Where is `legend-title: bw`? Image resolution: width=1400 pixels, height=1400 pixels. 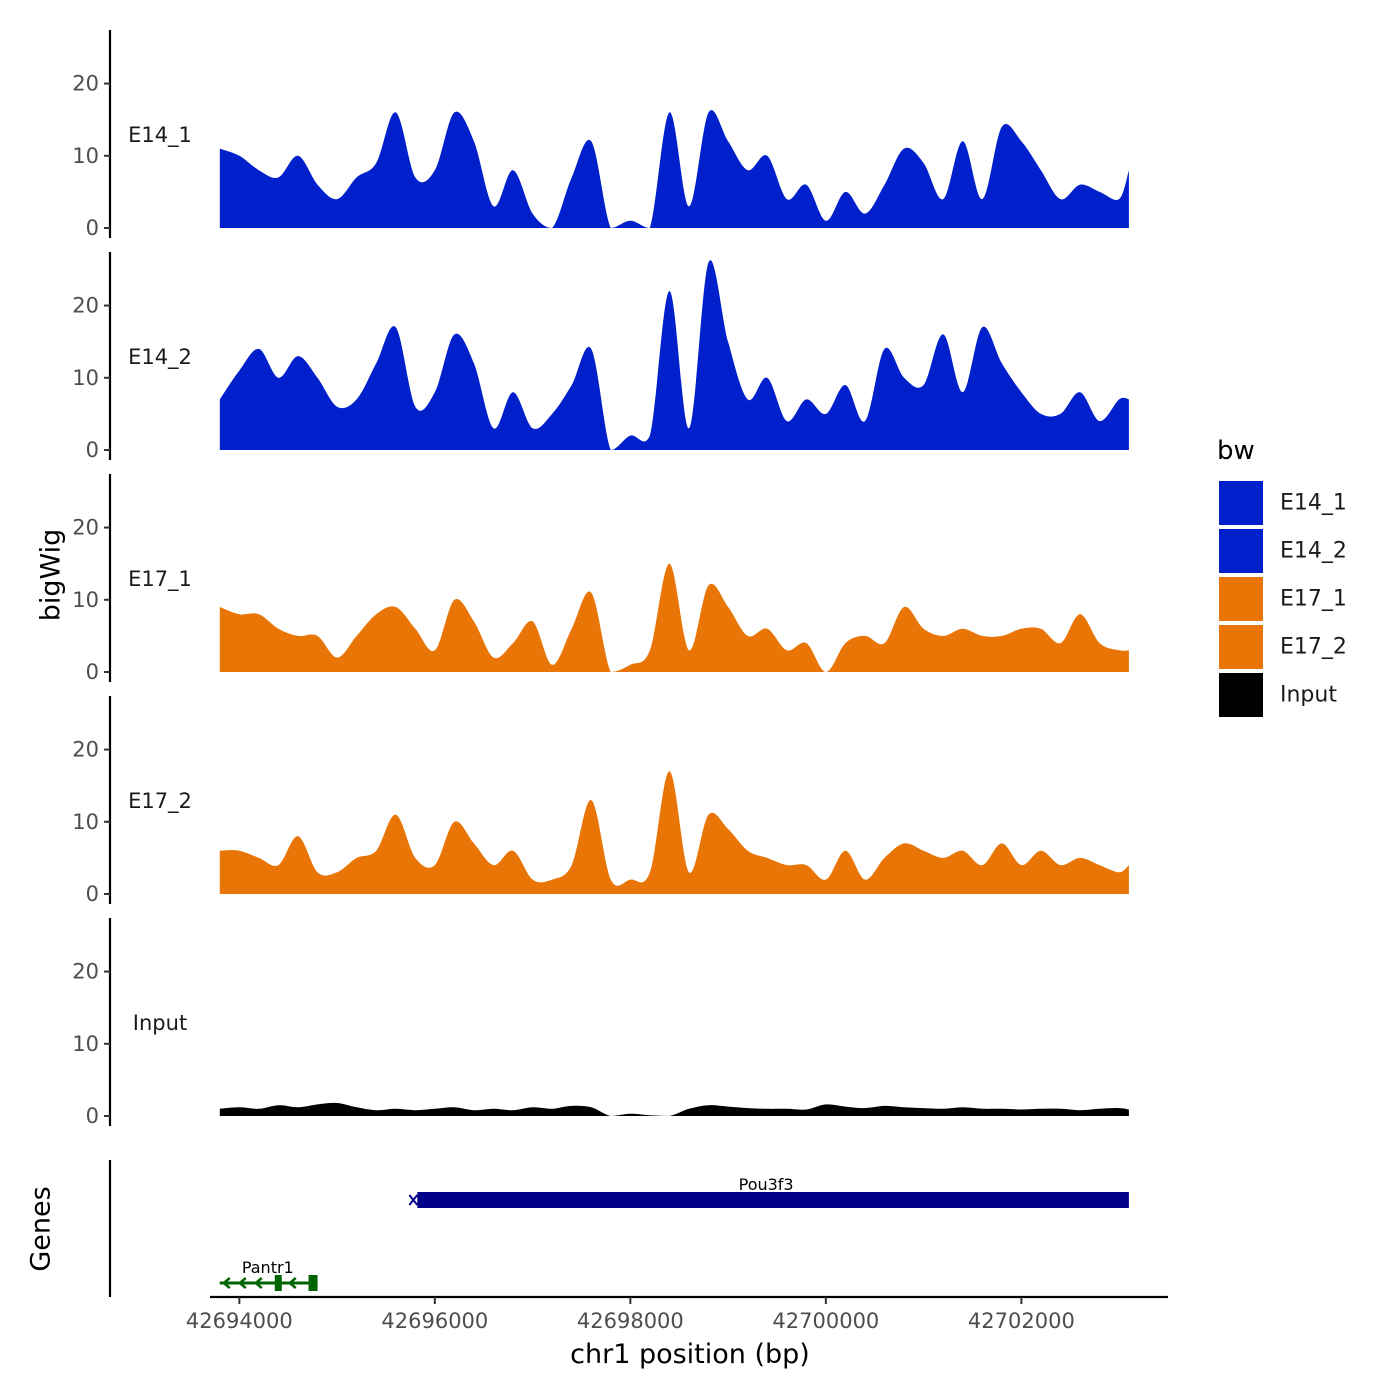
legend-title: bw is located at coordinates (1236, 451).